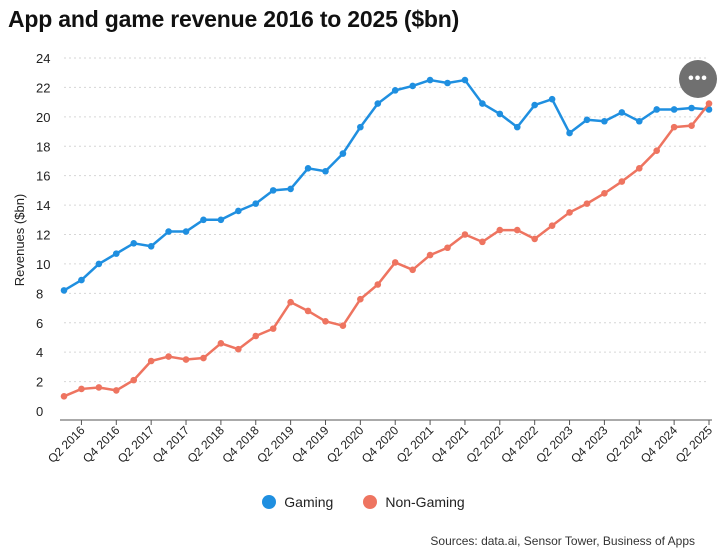 This screenshot has height=554, width=727. I want to click on x-tick-label: Q4 2021, so click(450, 444).